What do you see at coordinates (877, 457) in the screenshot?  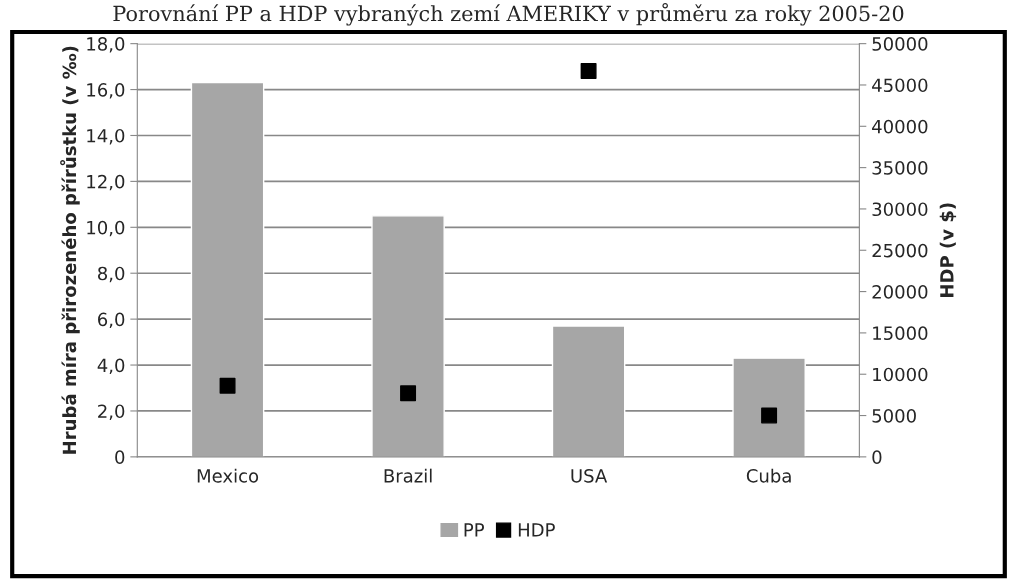 I see `y2-tick-label: 0` at bounding box center [877, 457].